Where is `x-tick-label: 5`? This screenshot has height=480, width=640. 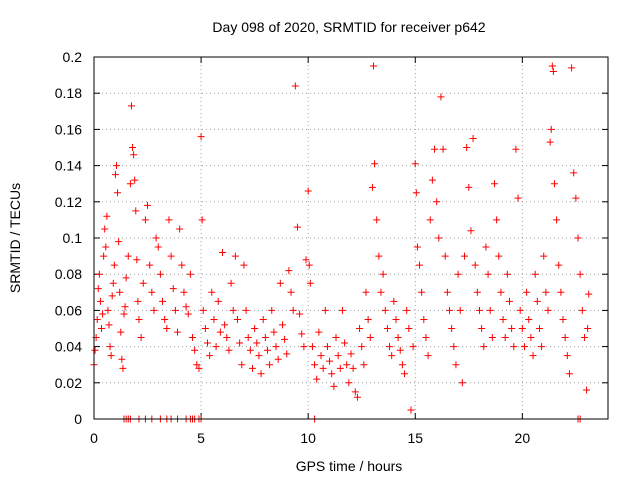
x-tick-label: 5 is located at coordinates (201, 438).